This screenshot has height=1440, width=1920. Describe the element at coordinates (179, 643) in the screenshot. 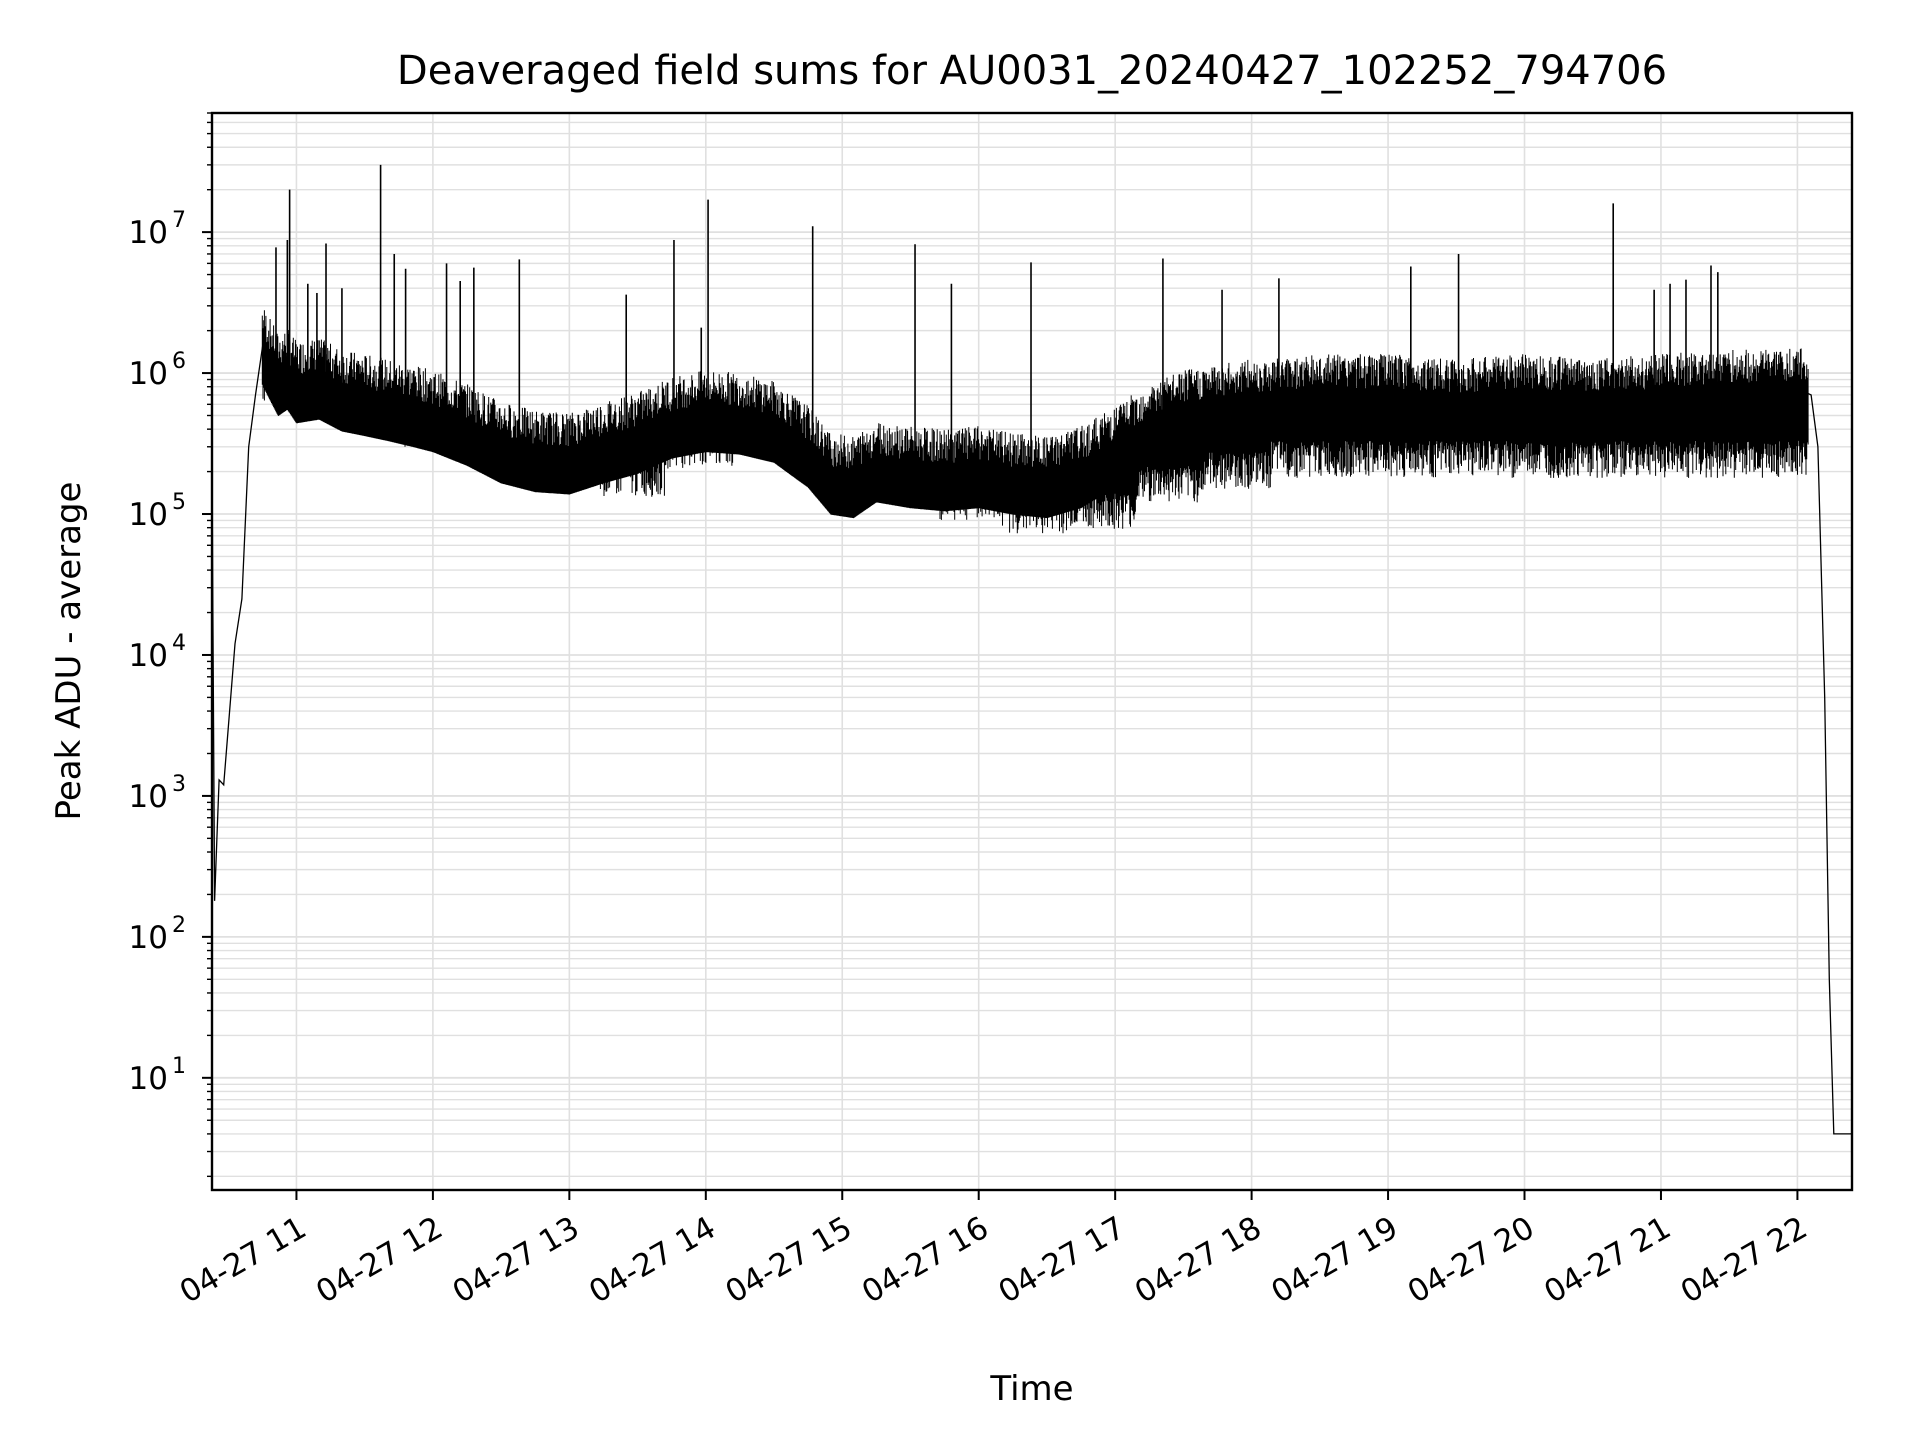

I see `y-tick-exponent: 4` at that location.